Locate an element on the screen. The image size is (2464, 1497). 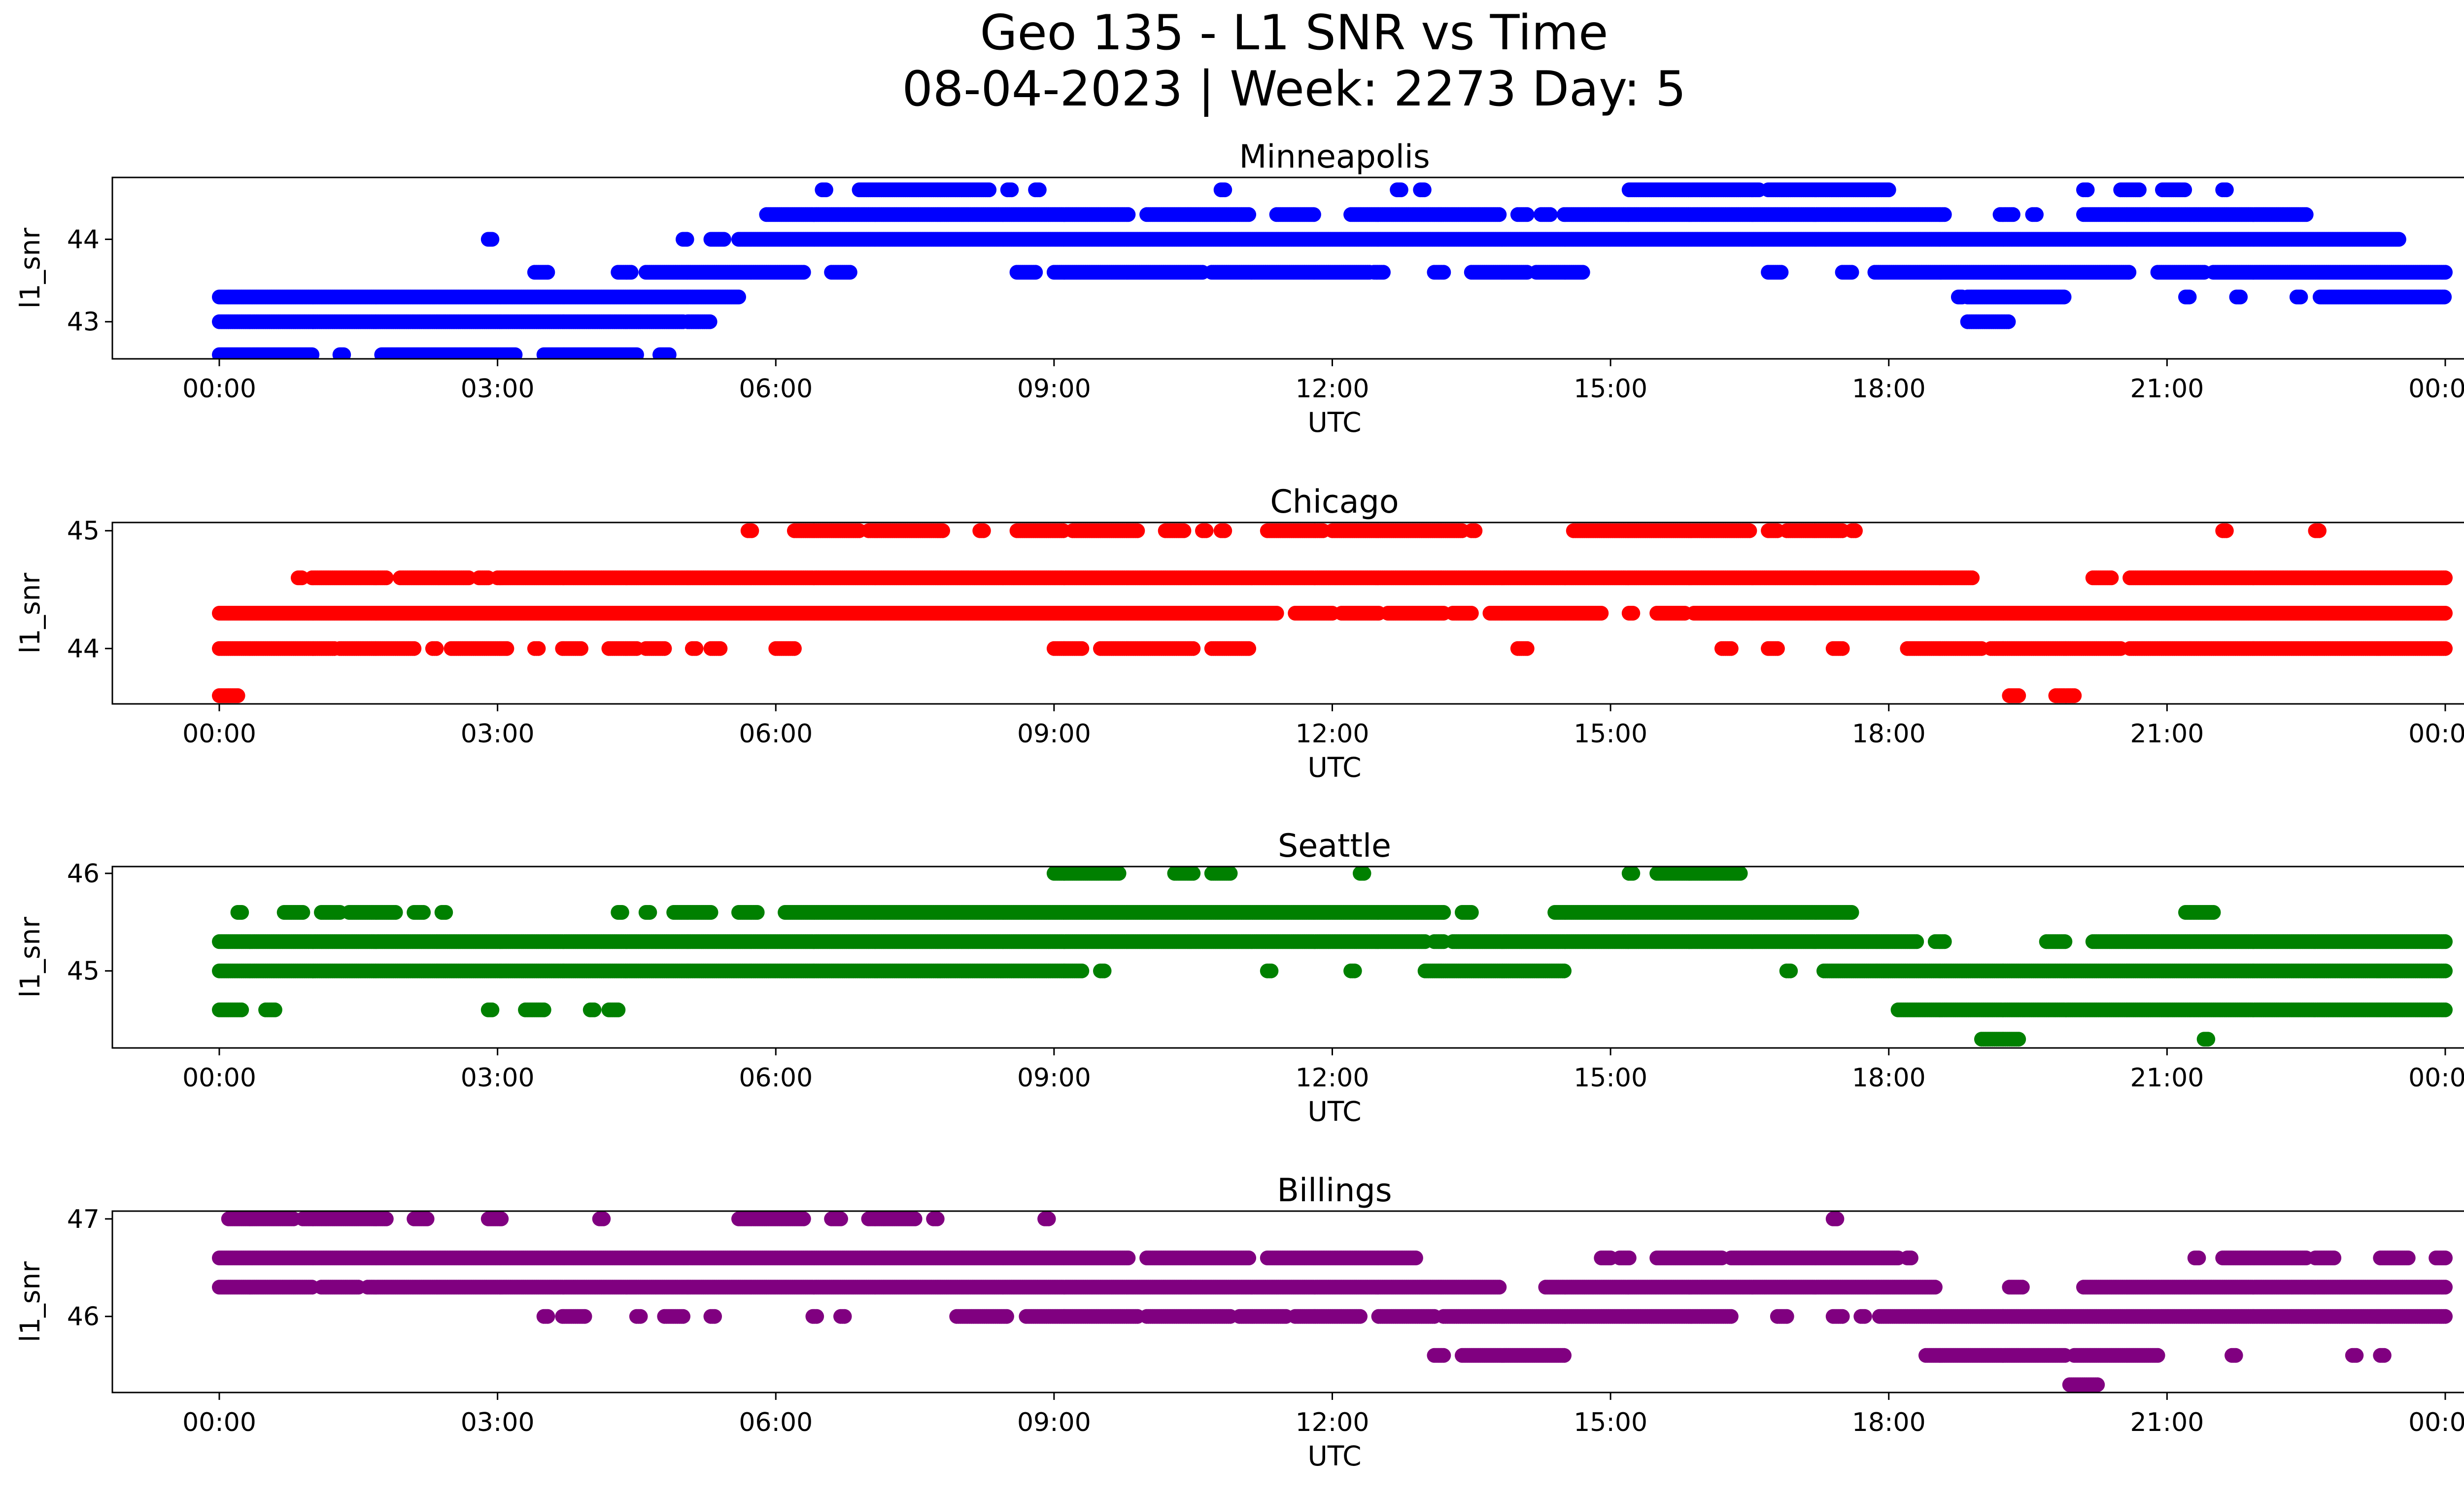
subplot-title: Minneapolis is located at coordinates (1334, 157).